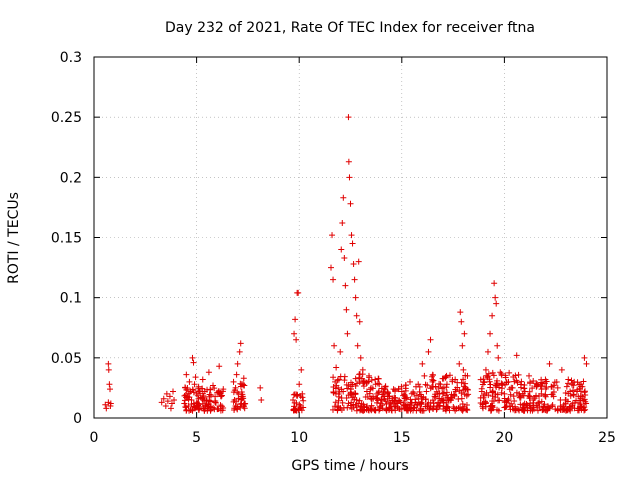 This screenshot has height=480, width=640. Describe the element at coordinates (71, 299) in the screenshot. I see `y-tick-label: 0.1` at that location.